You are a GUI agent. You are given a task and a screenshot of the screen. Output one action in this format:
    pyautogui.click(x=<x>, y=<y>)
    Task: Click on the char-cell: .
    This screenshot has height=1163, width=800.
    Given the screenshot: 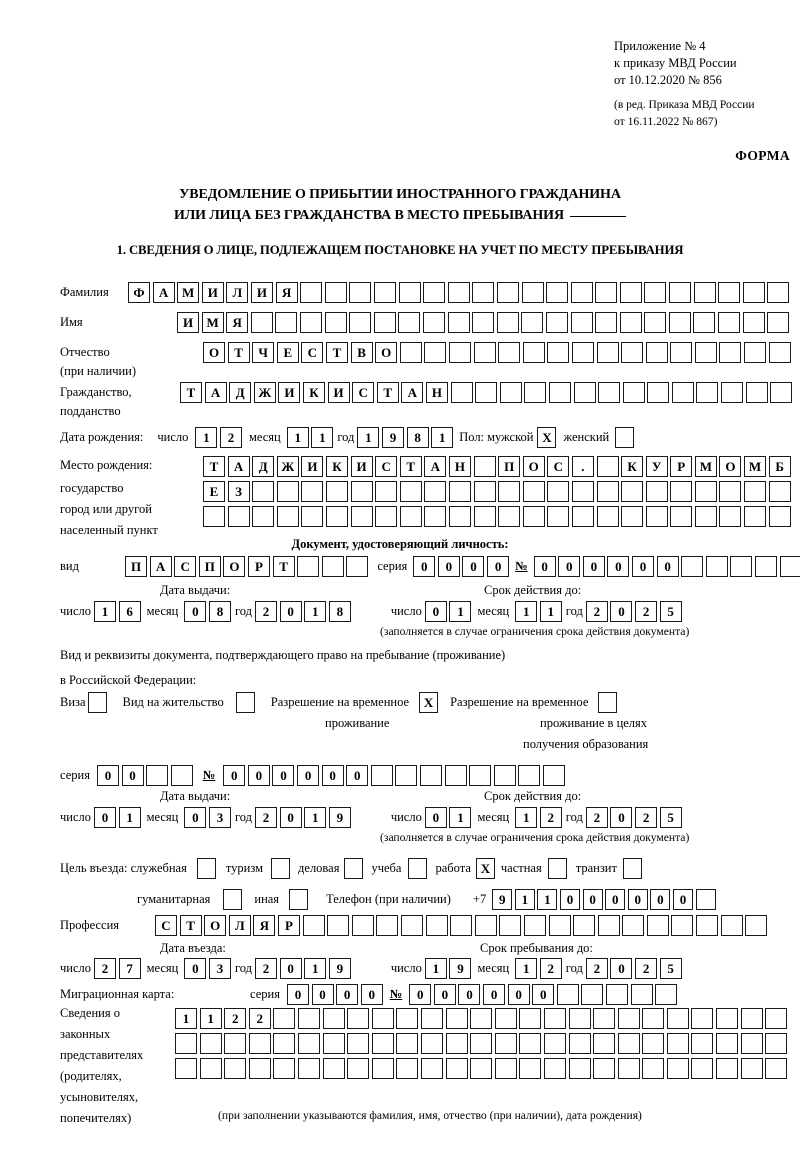 What is the action you would take?
    pyautogui.click(x=582, y=466)
    